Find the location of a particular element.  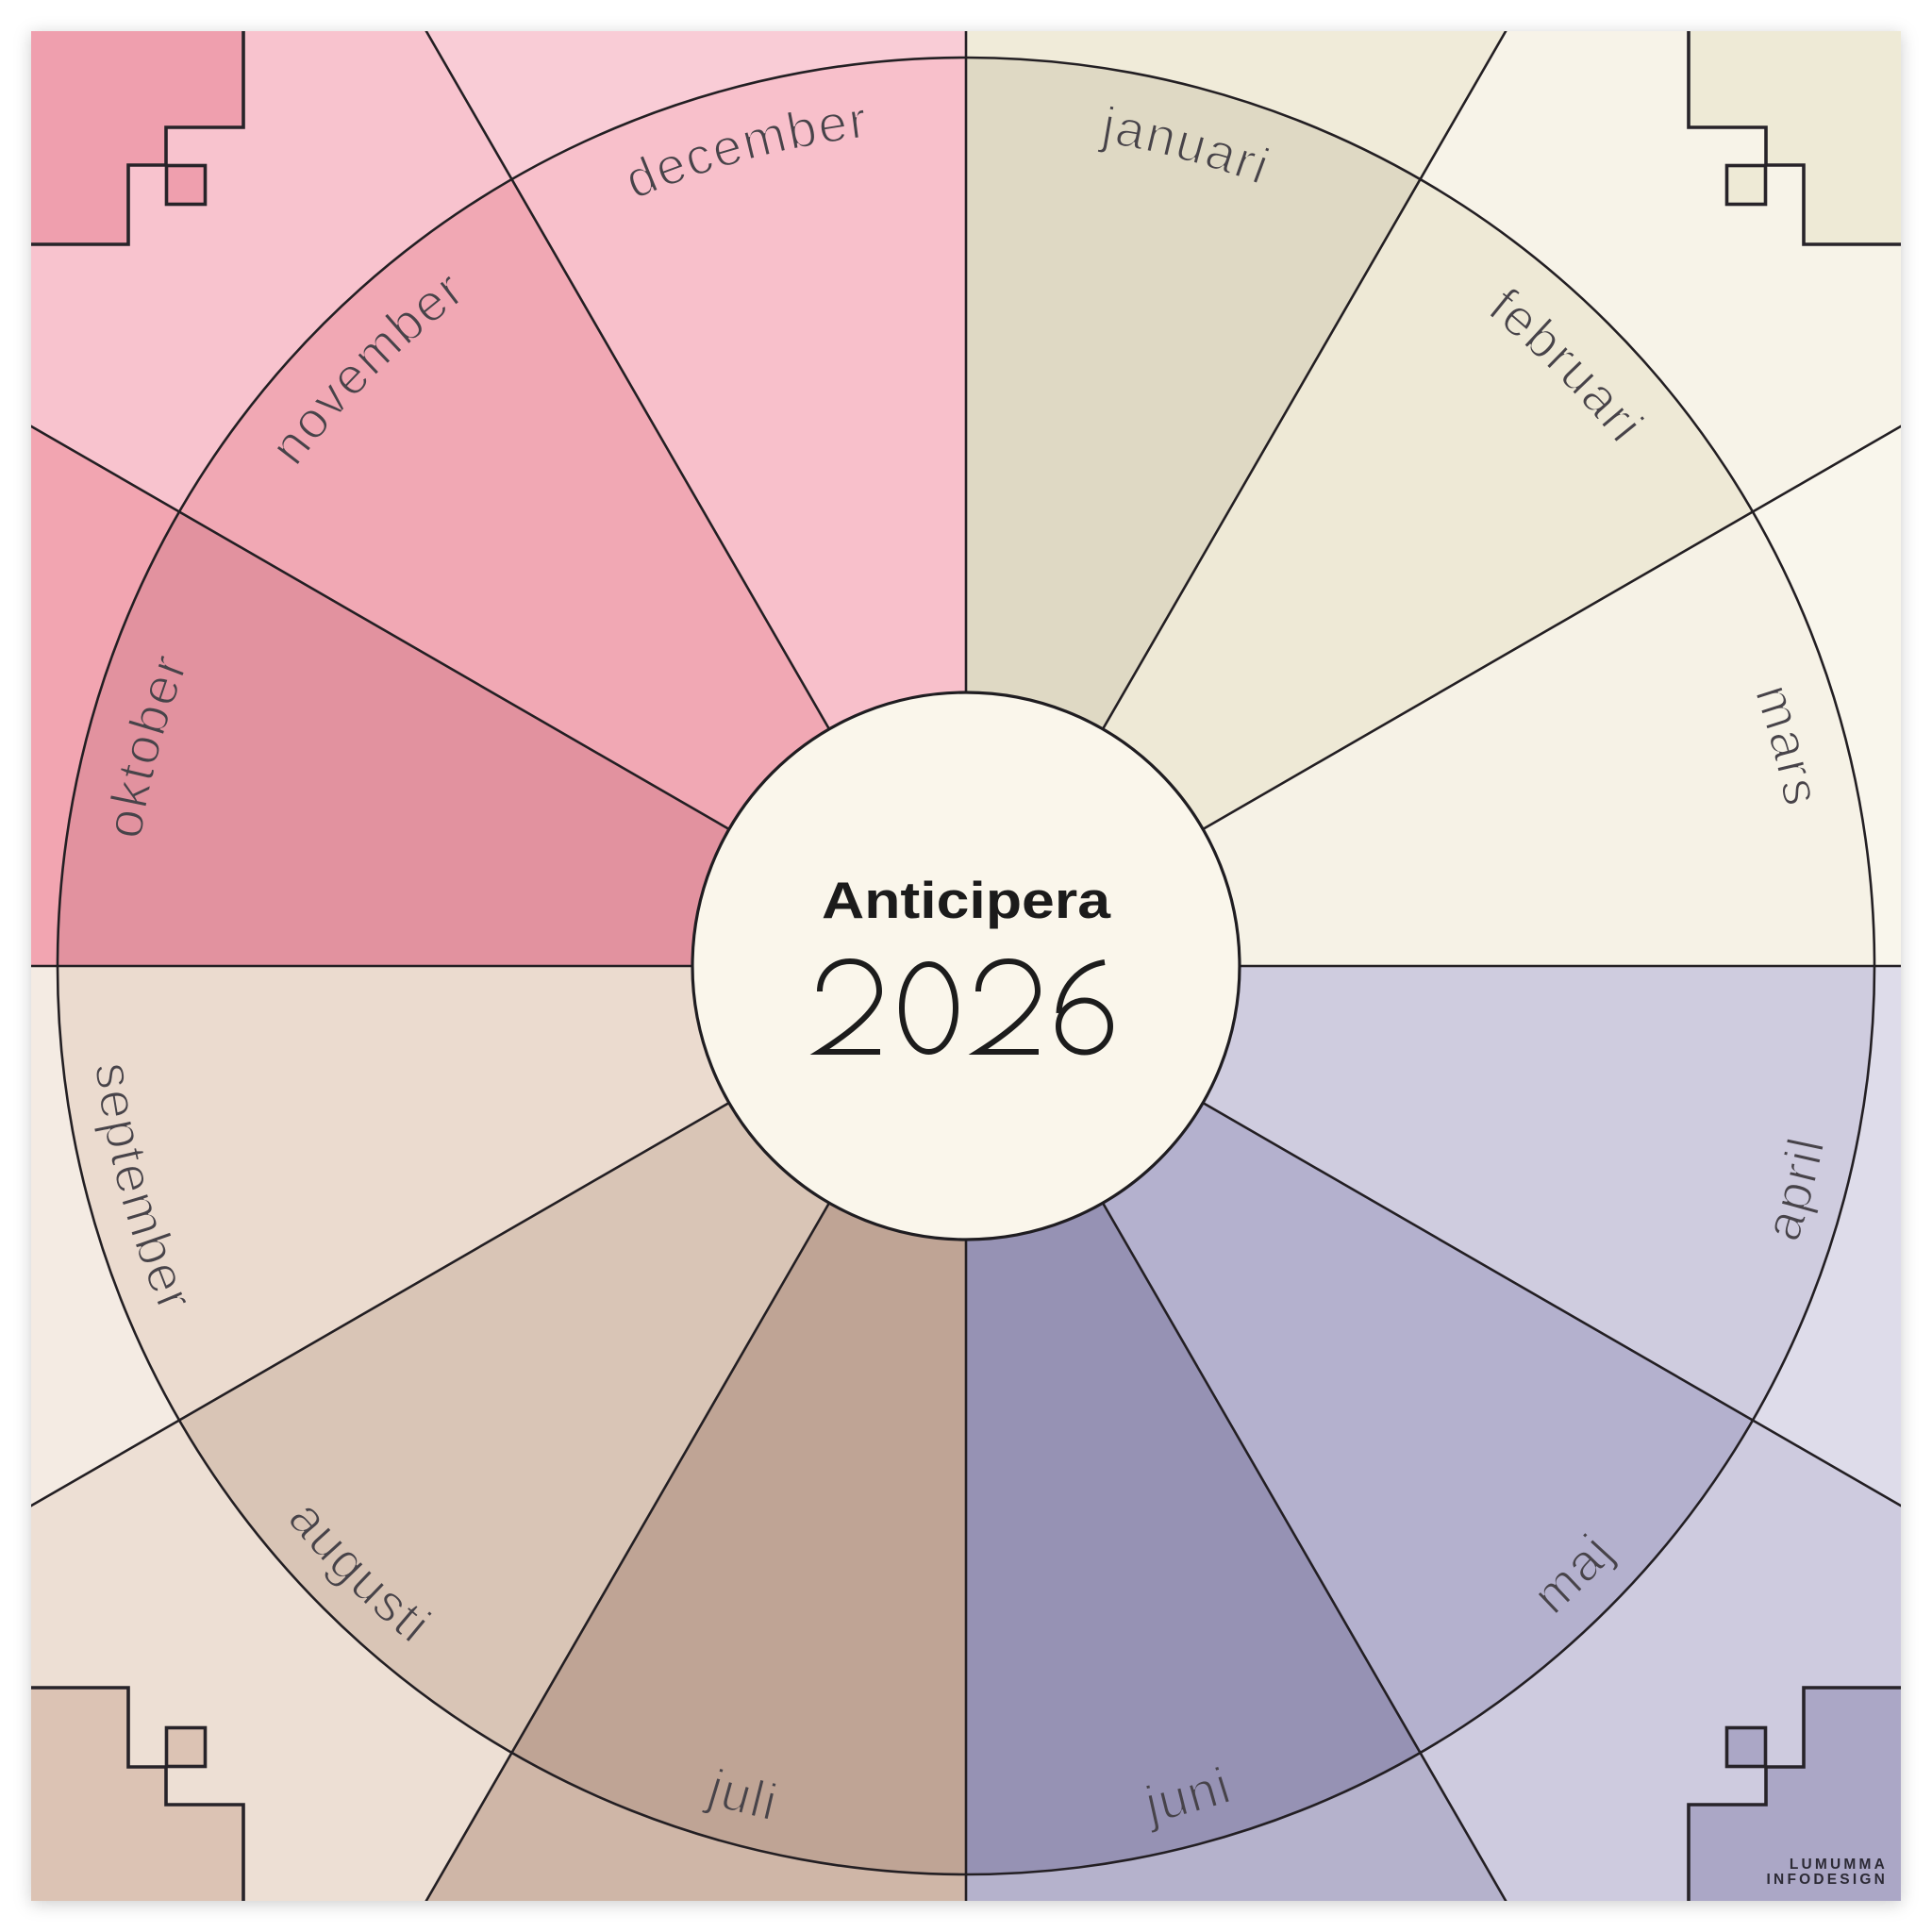

svg-text: INFODESIGN is located at coordinates (1827, 1880).